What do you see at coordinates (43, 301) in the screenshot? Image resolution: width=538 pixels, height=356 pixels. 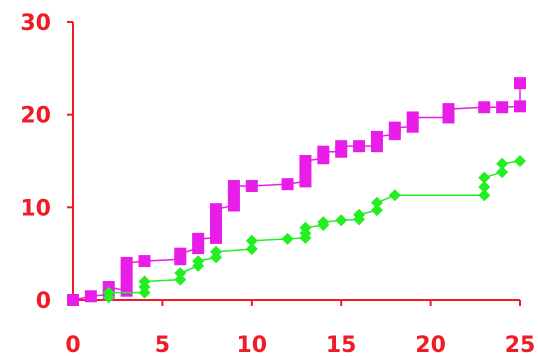 I see `y-tick-label-0: 0` at bounding box center [43, 301].